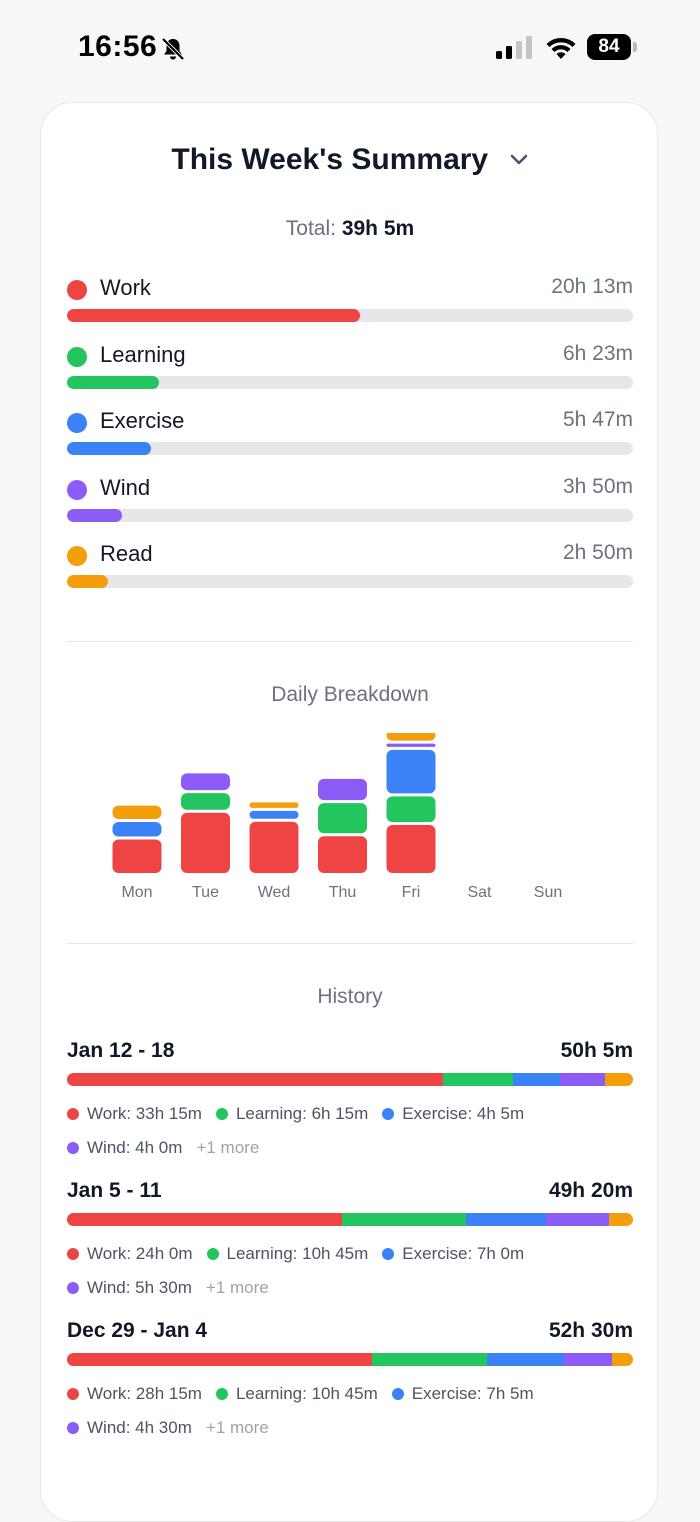  I want to click on legend-item: Work: 28h 15m, so click(134, 1394).